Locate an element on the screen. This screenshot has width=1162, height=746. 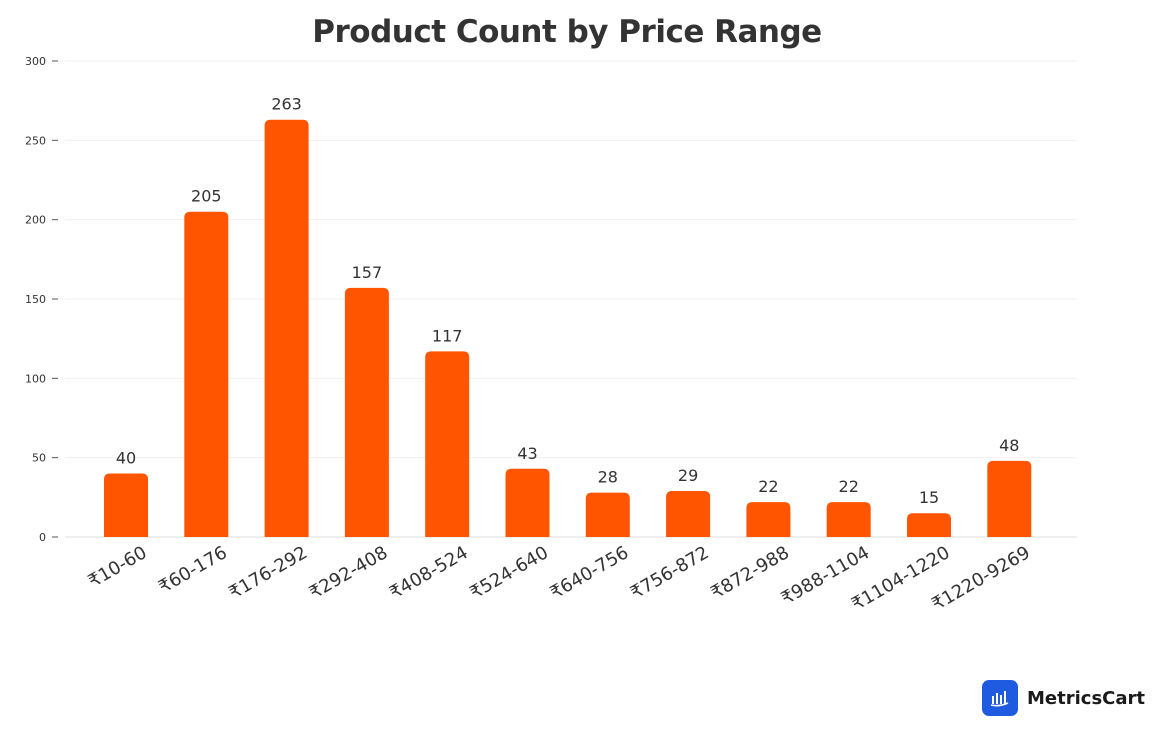
y-tick-label: 150 is located at coordinates (35, 299).